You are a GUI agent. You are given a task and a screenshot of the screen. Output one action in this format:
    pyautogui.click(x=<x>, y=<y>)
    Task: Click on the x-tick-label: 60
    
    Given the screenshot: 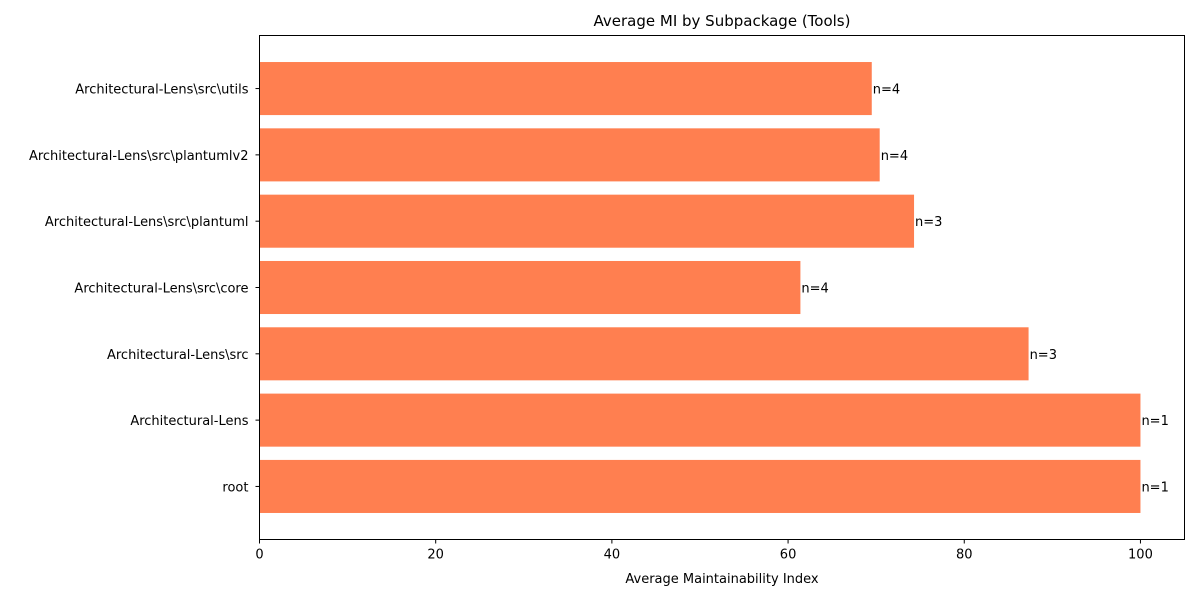 What is the action you would take?
    pyautogui.click(x=788, y=555)
    